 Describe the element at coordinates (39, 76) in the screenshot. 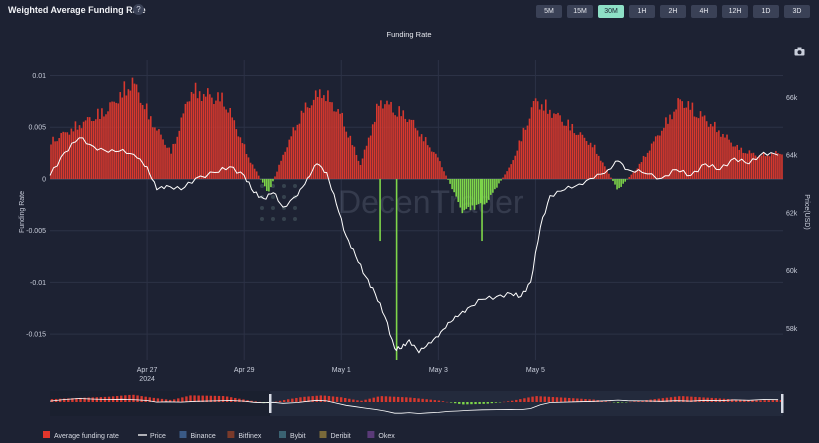

I see `y-left-tick-label: 0.01` at that location.